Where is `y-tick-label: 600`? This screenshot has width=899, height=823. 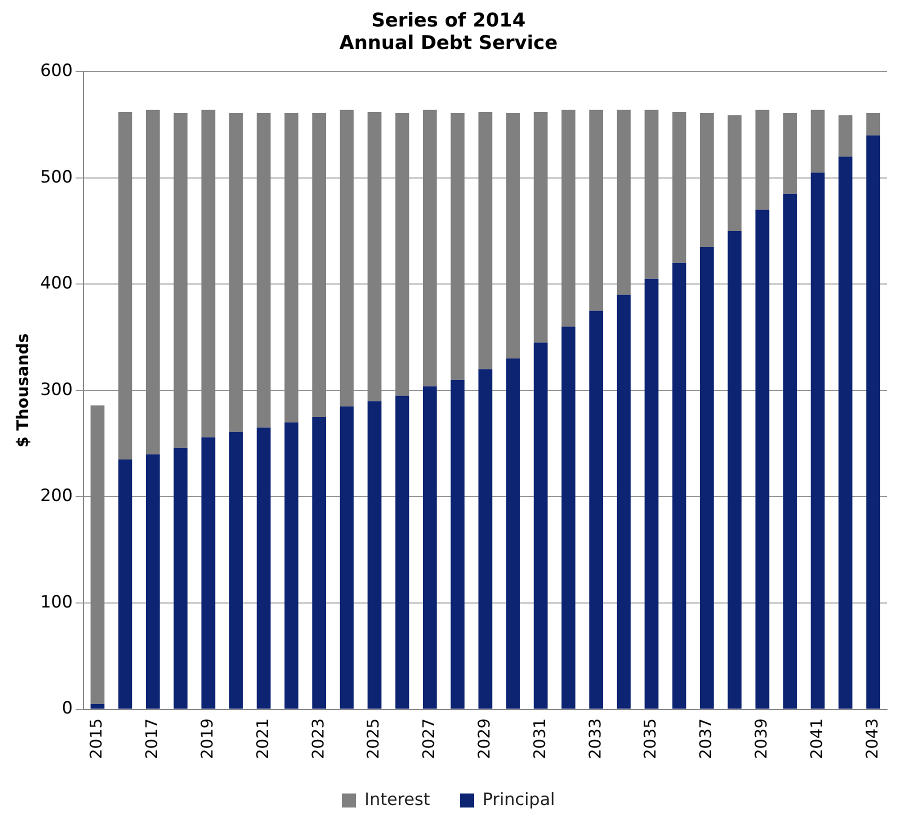
y-tick-label: 600 is located at coordinates (56, 71).